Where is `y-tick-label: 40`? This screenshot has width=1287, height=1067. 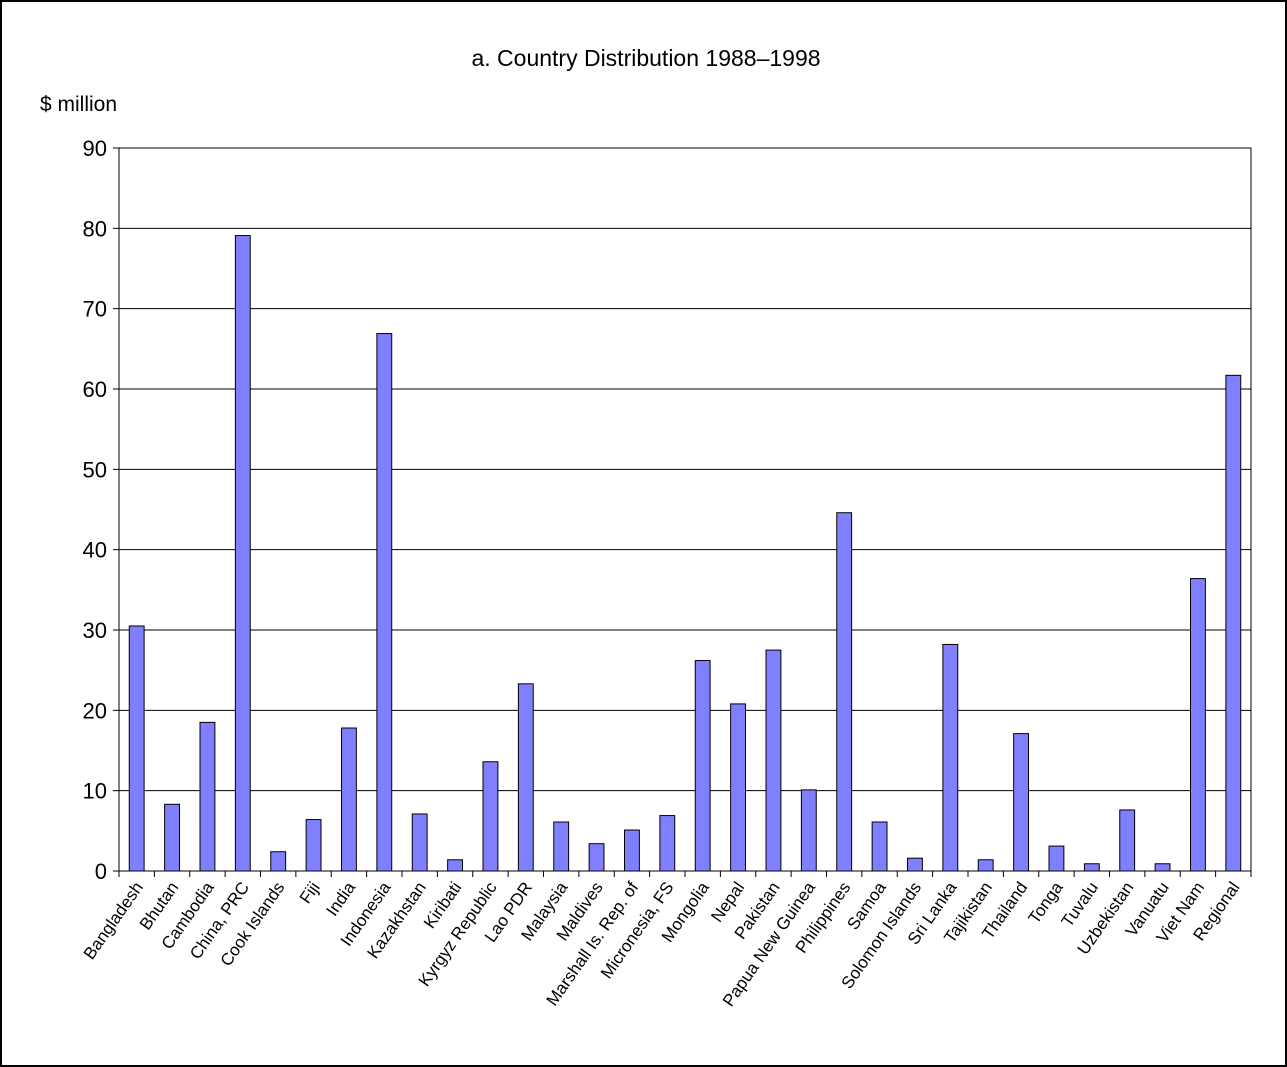
y-tick-label: 40 is located at coordinates (95, 550).